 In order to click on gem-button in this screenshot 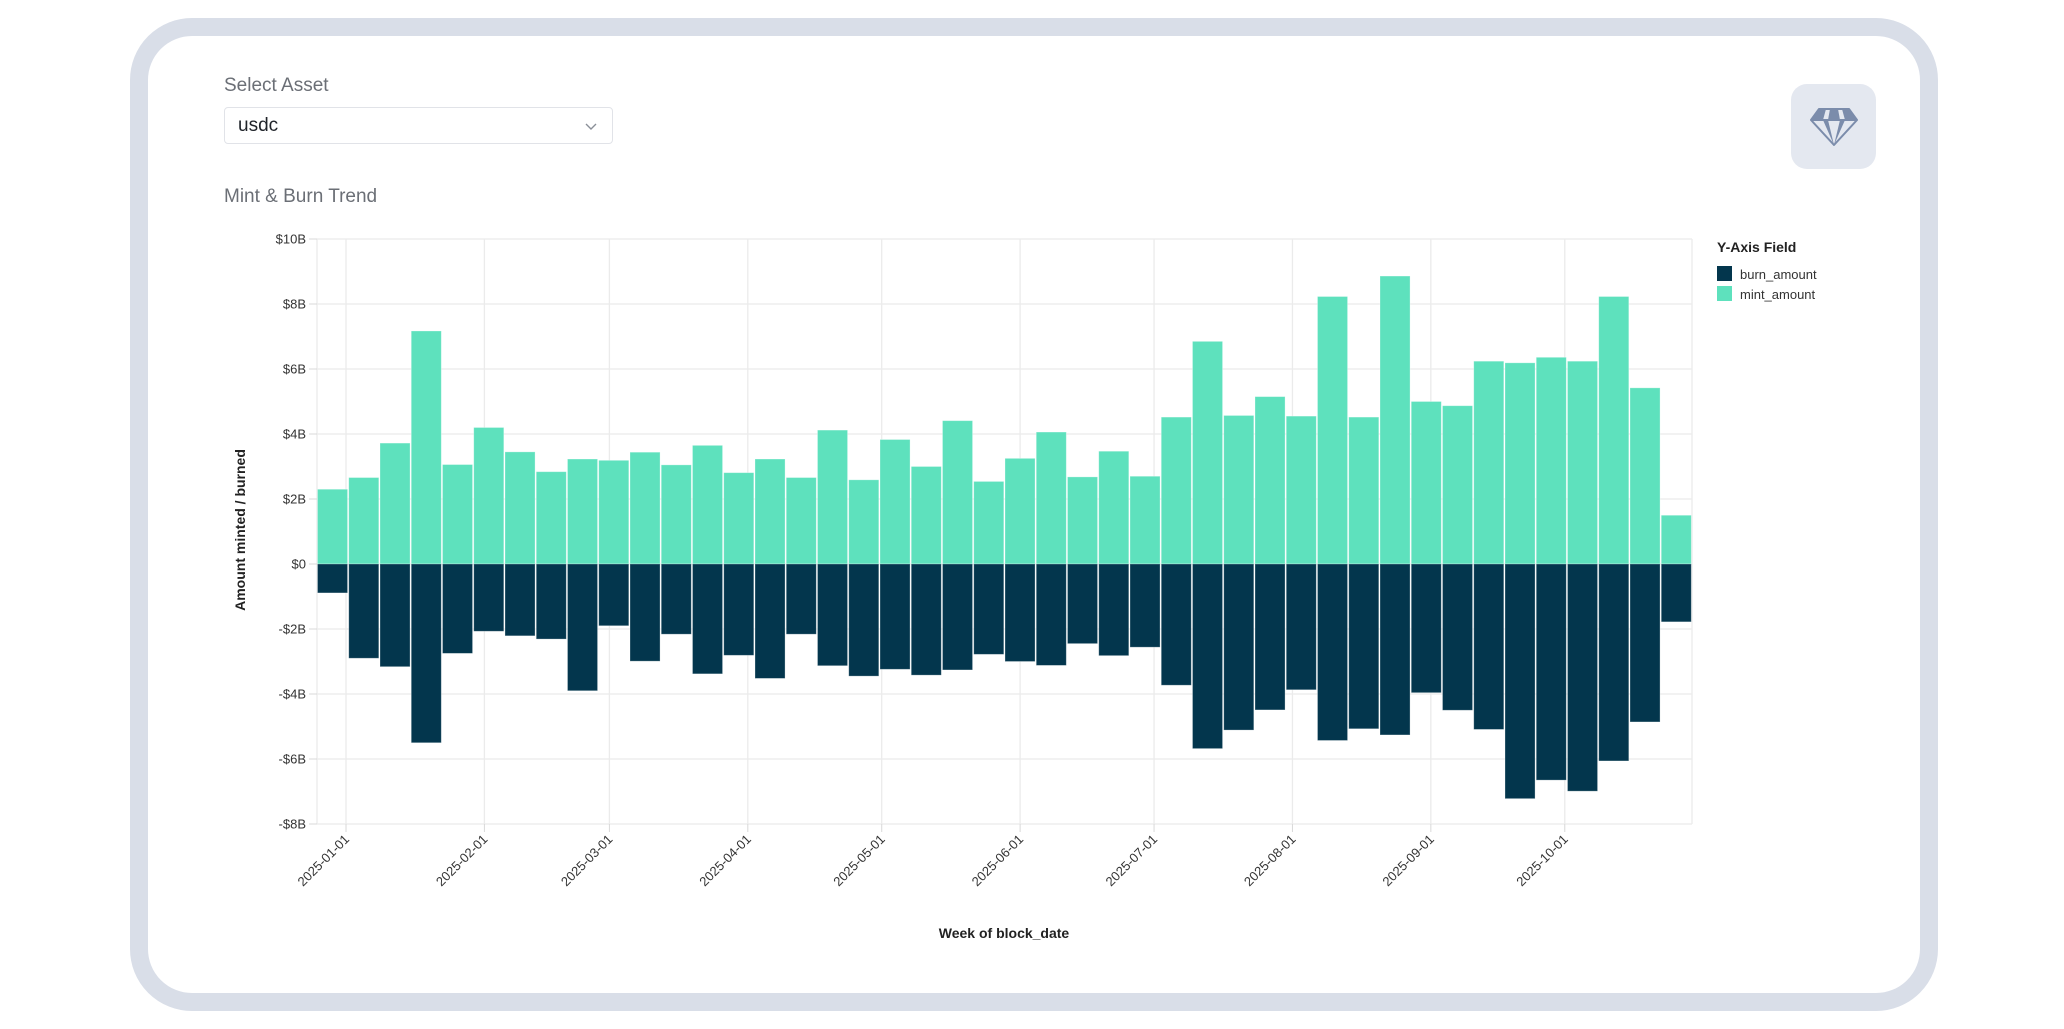, I will do `click(1833, 126)`.